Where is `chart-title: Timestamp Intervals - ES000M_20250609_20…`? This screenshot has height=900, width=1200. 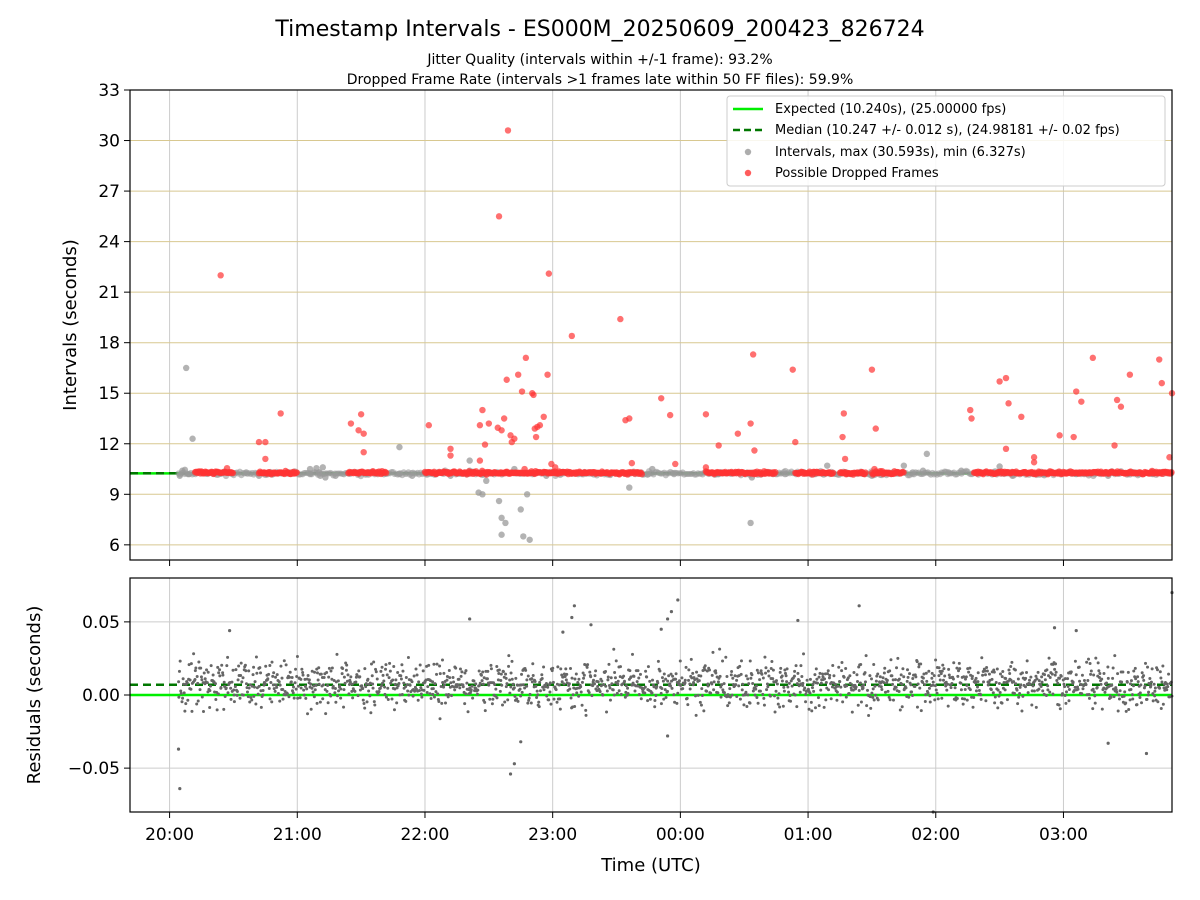 chart-title: Timestamp Intervals - ES000M_20250609_20… is located at coordinates (599, 29).